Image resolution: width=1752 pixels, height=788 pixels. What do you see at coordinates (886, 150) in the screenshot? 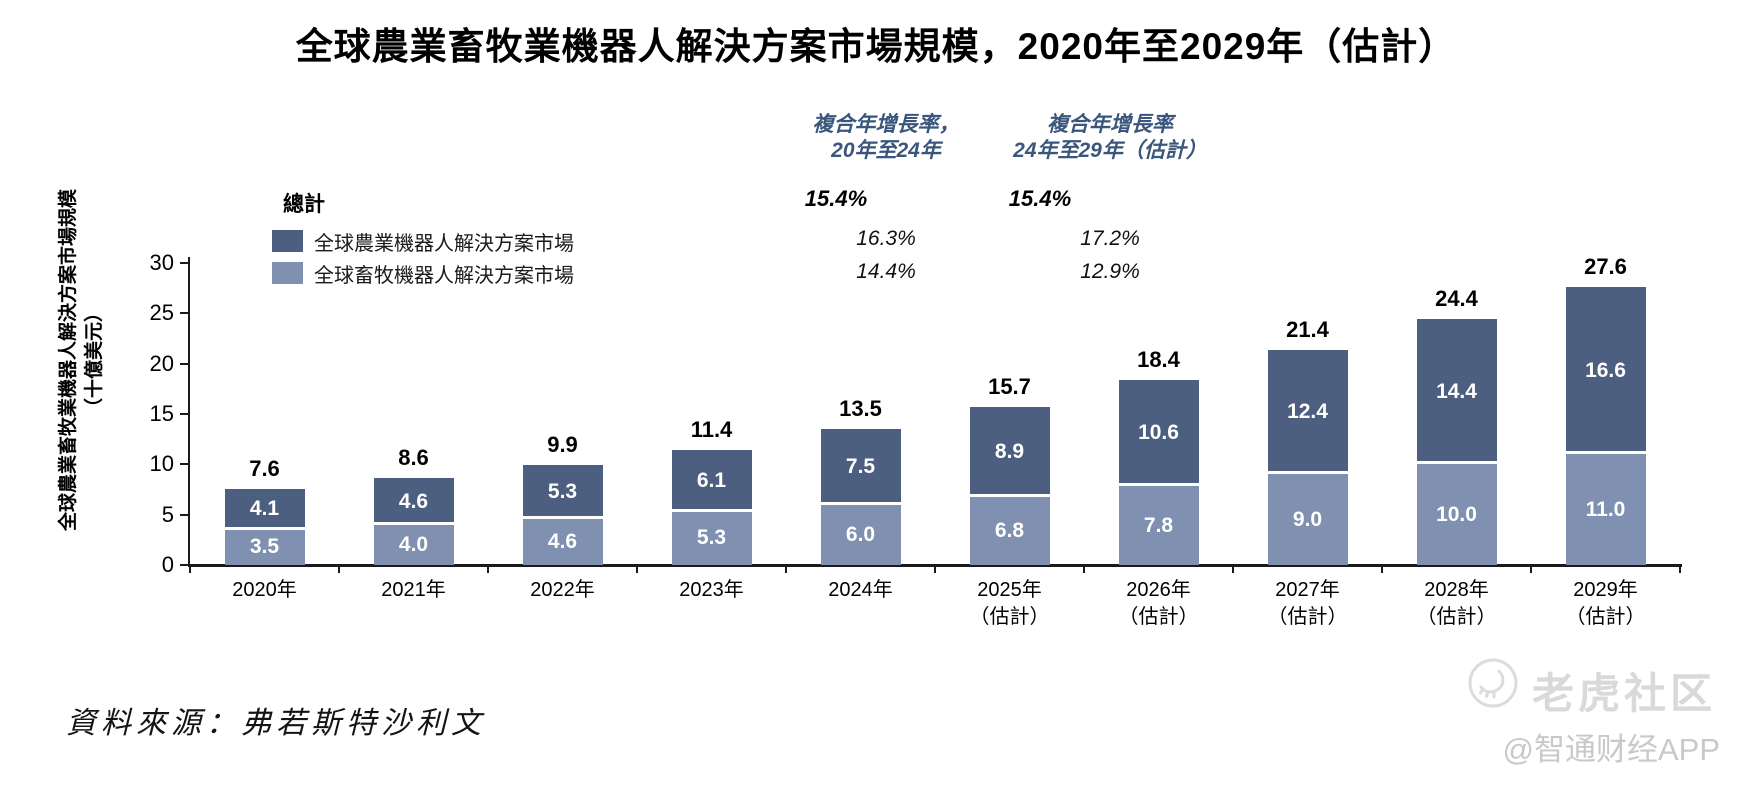
I see `cagr-header-line2: 20年至24年` at bounding box center [886, 150].